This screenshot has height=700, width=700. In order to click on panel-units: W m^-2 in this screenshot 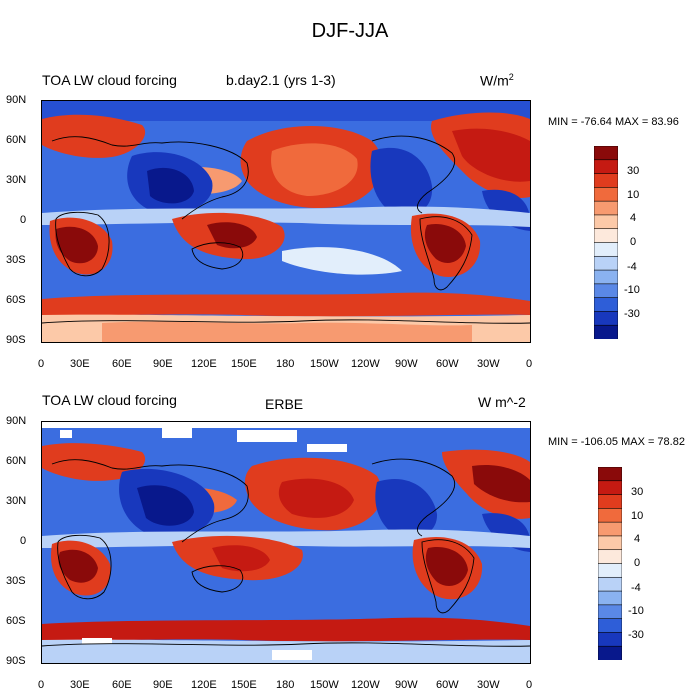, I will do `click(502, 402)`.